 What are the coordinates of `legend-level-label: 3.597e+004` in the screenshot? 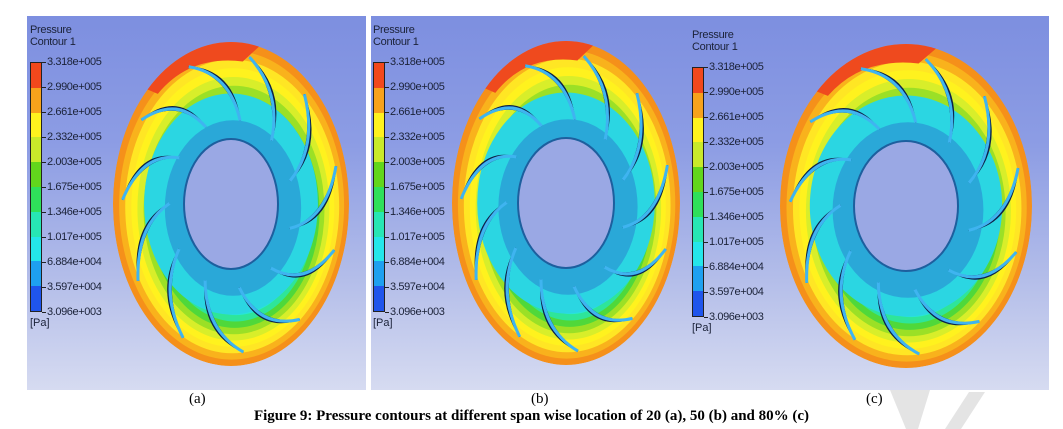 It's located at (74, 287).